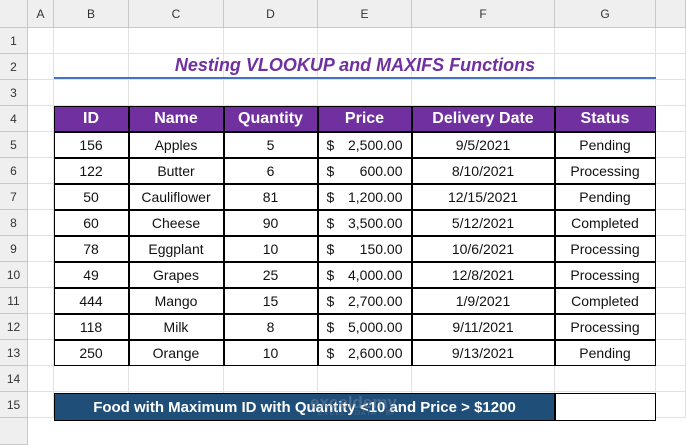 This screenshot has width=686, height=445. I want to click on row-header: 11, so click(14, 301).